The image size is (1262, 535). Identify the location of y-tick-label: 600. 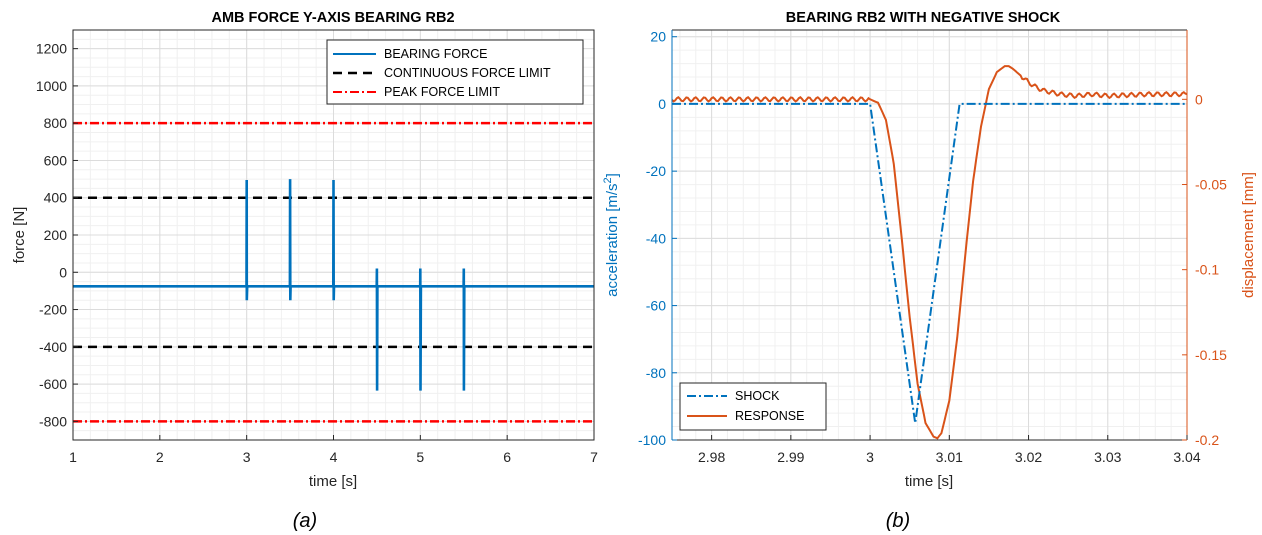
(56, 160).